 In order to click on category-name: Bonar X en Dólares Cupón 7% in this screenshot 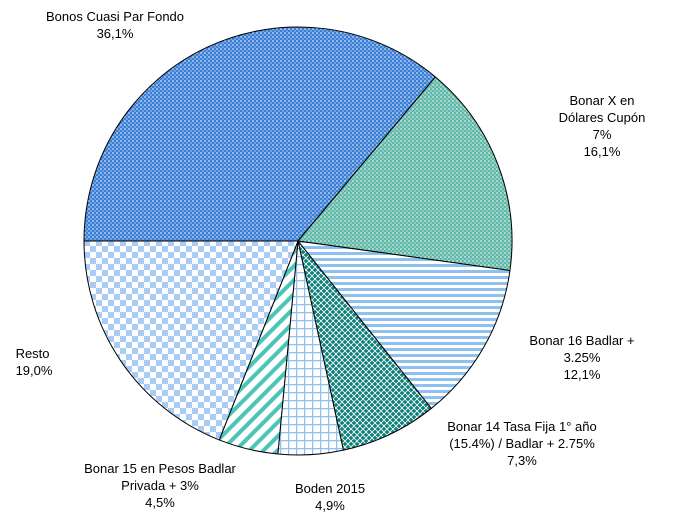, I will do `click(602, 117)`.